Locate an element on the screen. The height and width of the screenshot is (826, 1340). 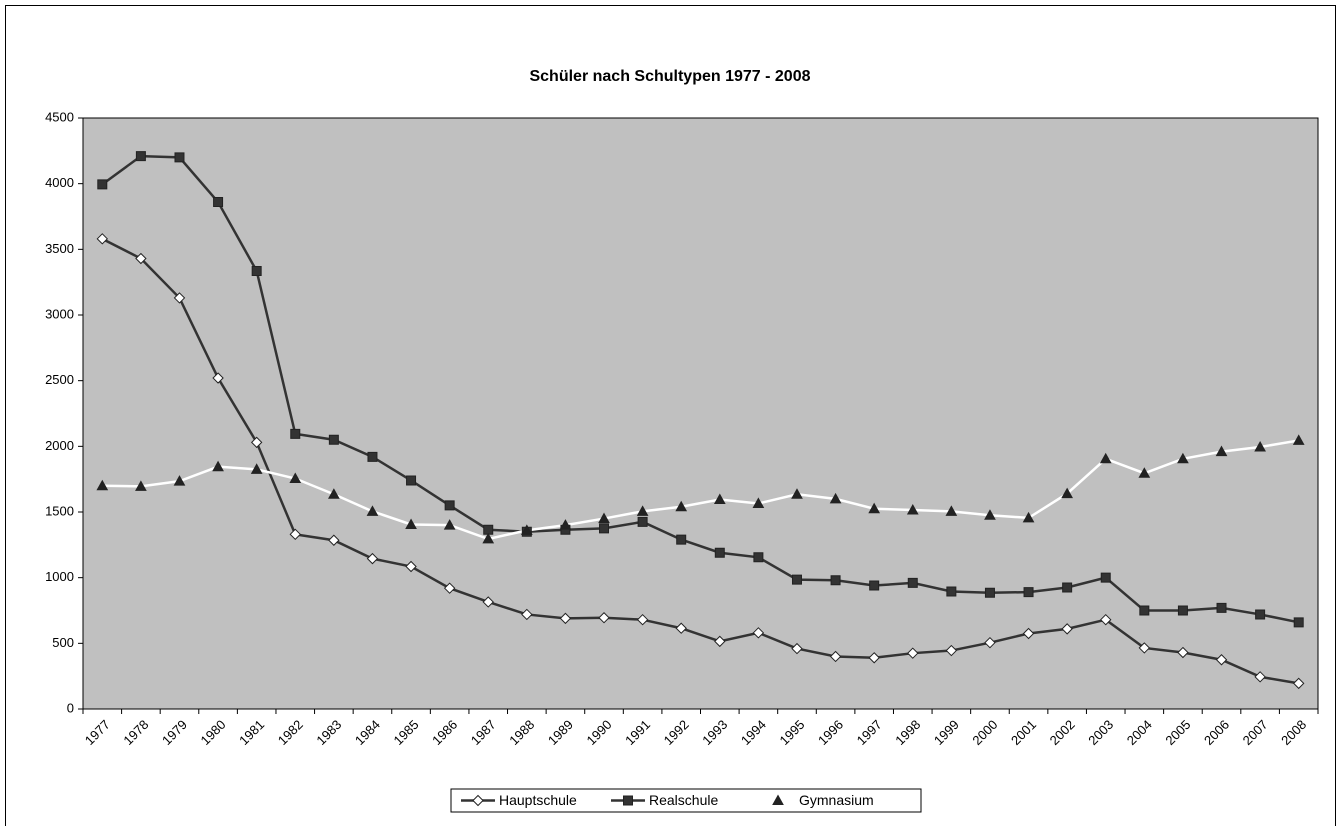
chart-title: Schüler nach Schultypen 1977 - 2008 is located at coordinates (669, 76).